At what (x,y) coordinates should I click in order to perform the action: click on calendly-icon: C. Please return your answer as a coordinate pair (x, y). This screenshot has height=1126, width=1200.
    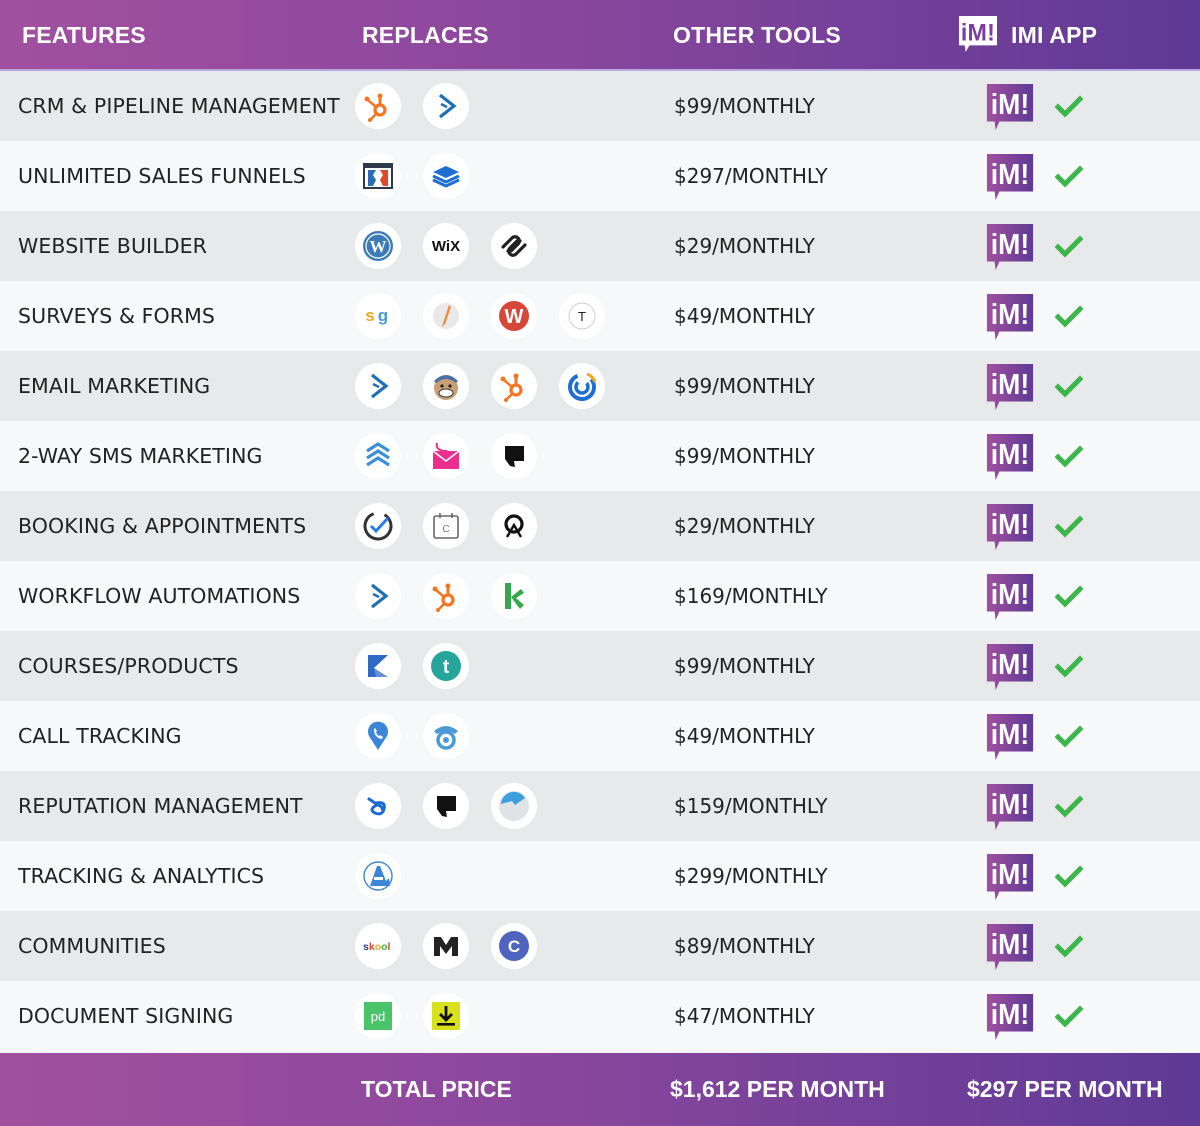
    Looking at the image, I should click on (446, 526).